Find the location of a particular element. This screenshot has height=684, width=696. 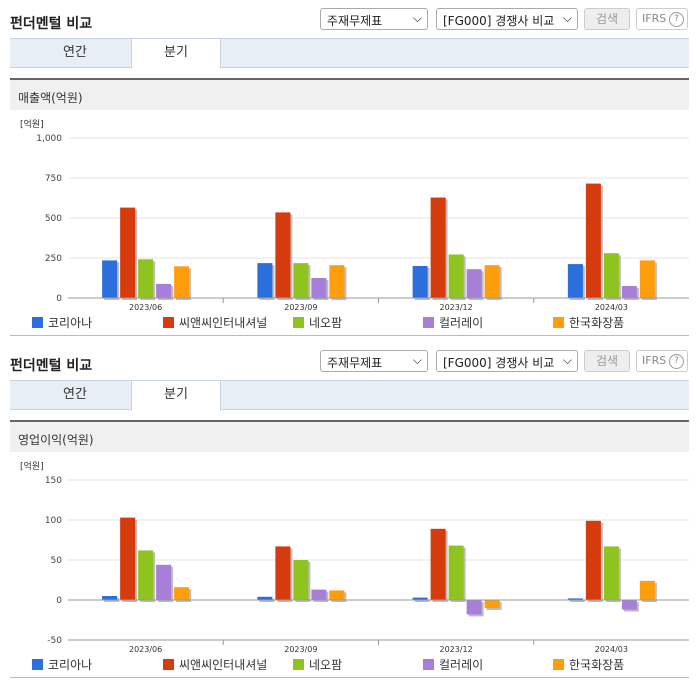

x-tick-label: 2023/06 is located at coordinates (145, 649).